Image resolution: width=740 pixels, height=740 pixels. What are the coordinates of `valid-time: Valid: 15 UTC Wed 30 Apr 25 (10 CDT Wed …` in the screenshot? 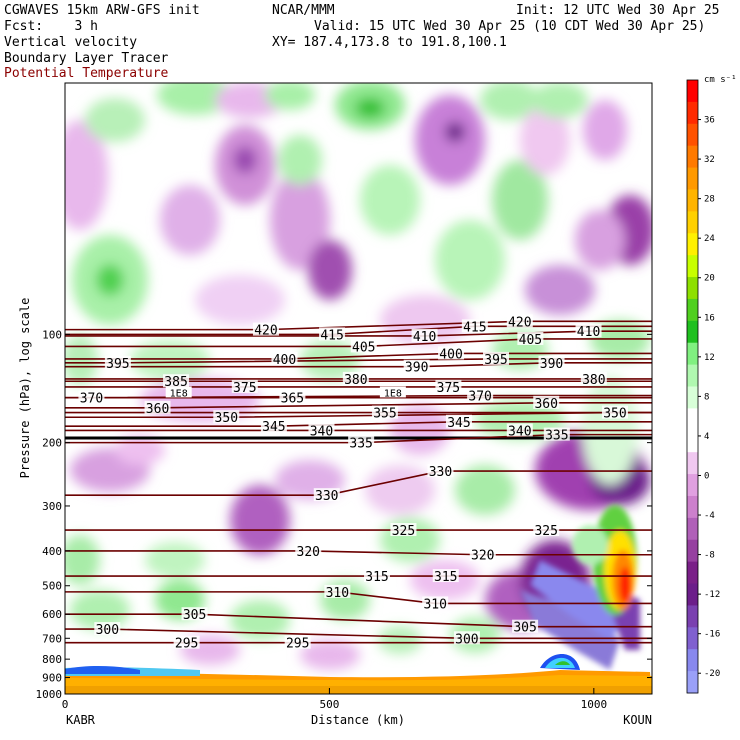 It's located at (510, 26).